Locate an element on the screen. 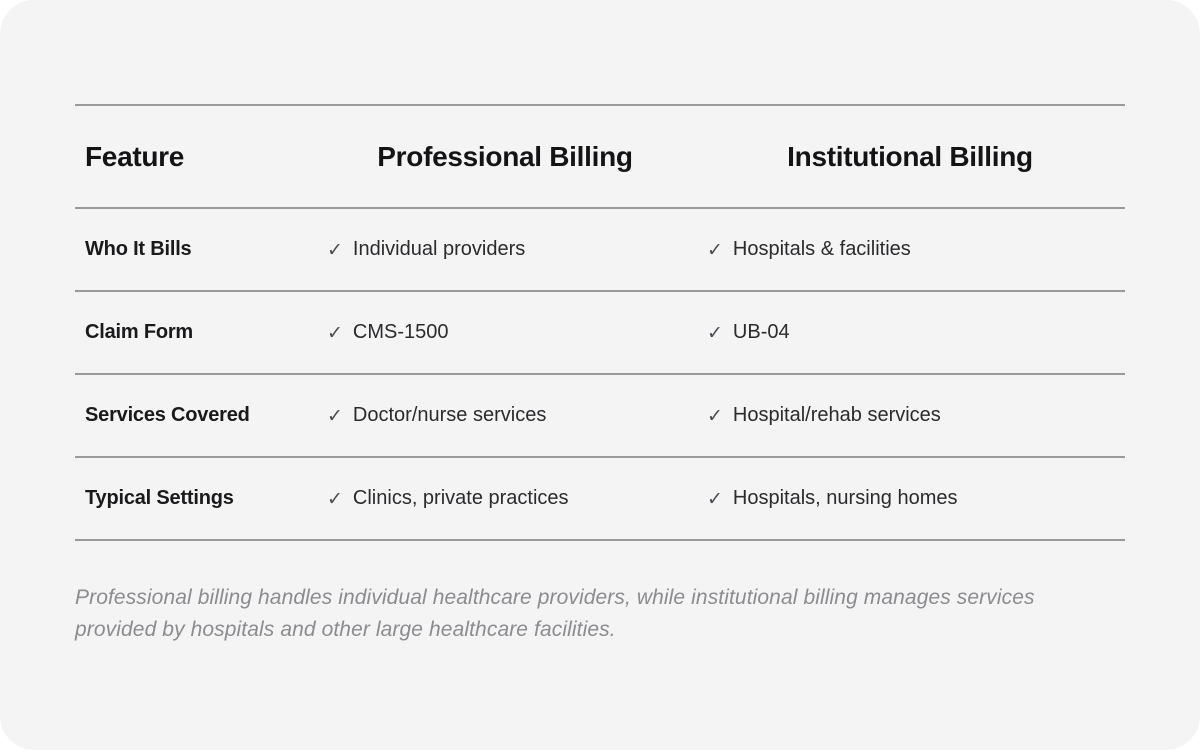 The image size is (1200, 750). cell-text: Hospital/rehab services is located at coordinates (836, 415).